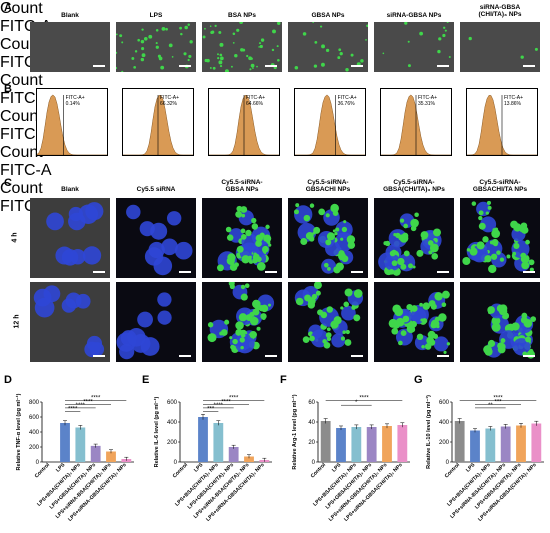 The height and width of the screenshot is (533, 550). Describe the element at coordinates (500, 189) in the screenshot. I see `row-c-title-line: GBSACHI/TA NPs` at that location.